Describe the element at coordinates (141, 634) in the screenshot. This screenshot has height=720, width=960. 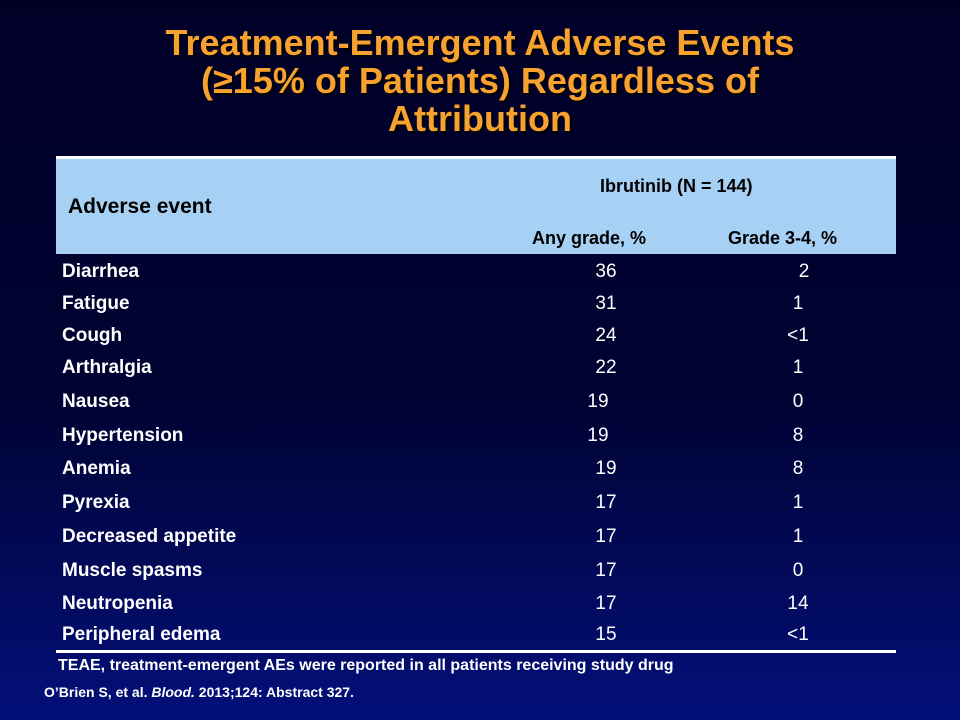
I see `event-name: Peripheral edema` at that location.